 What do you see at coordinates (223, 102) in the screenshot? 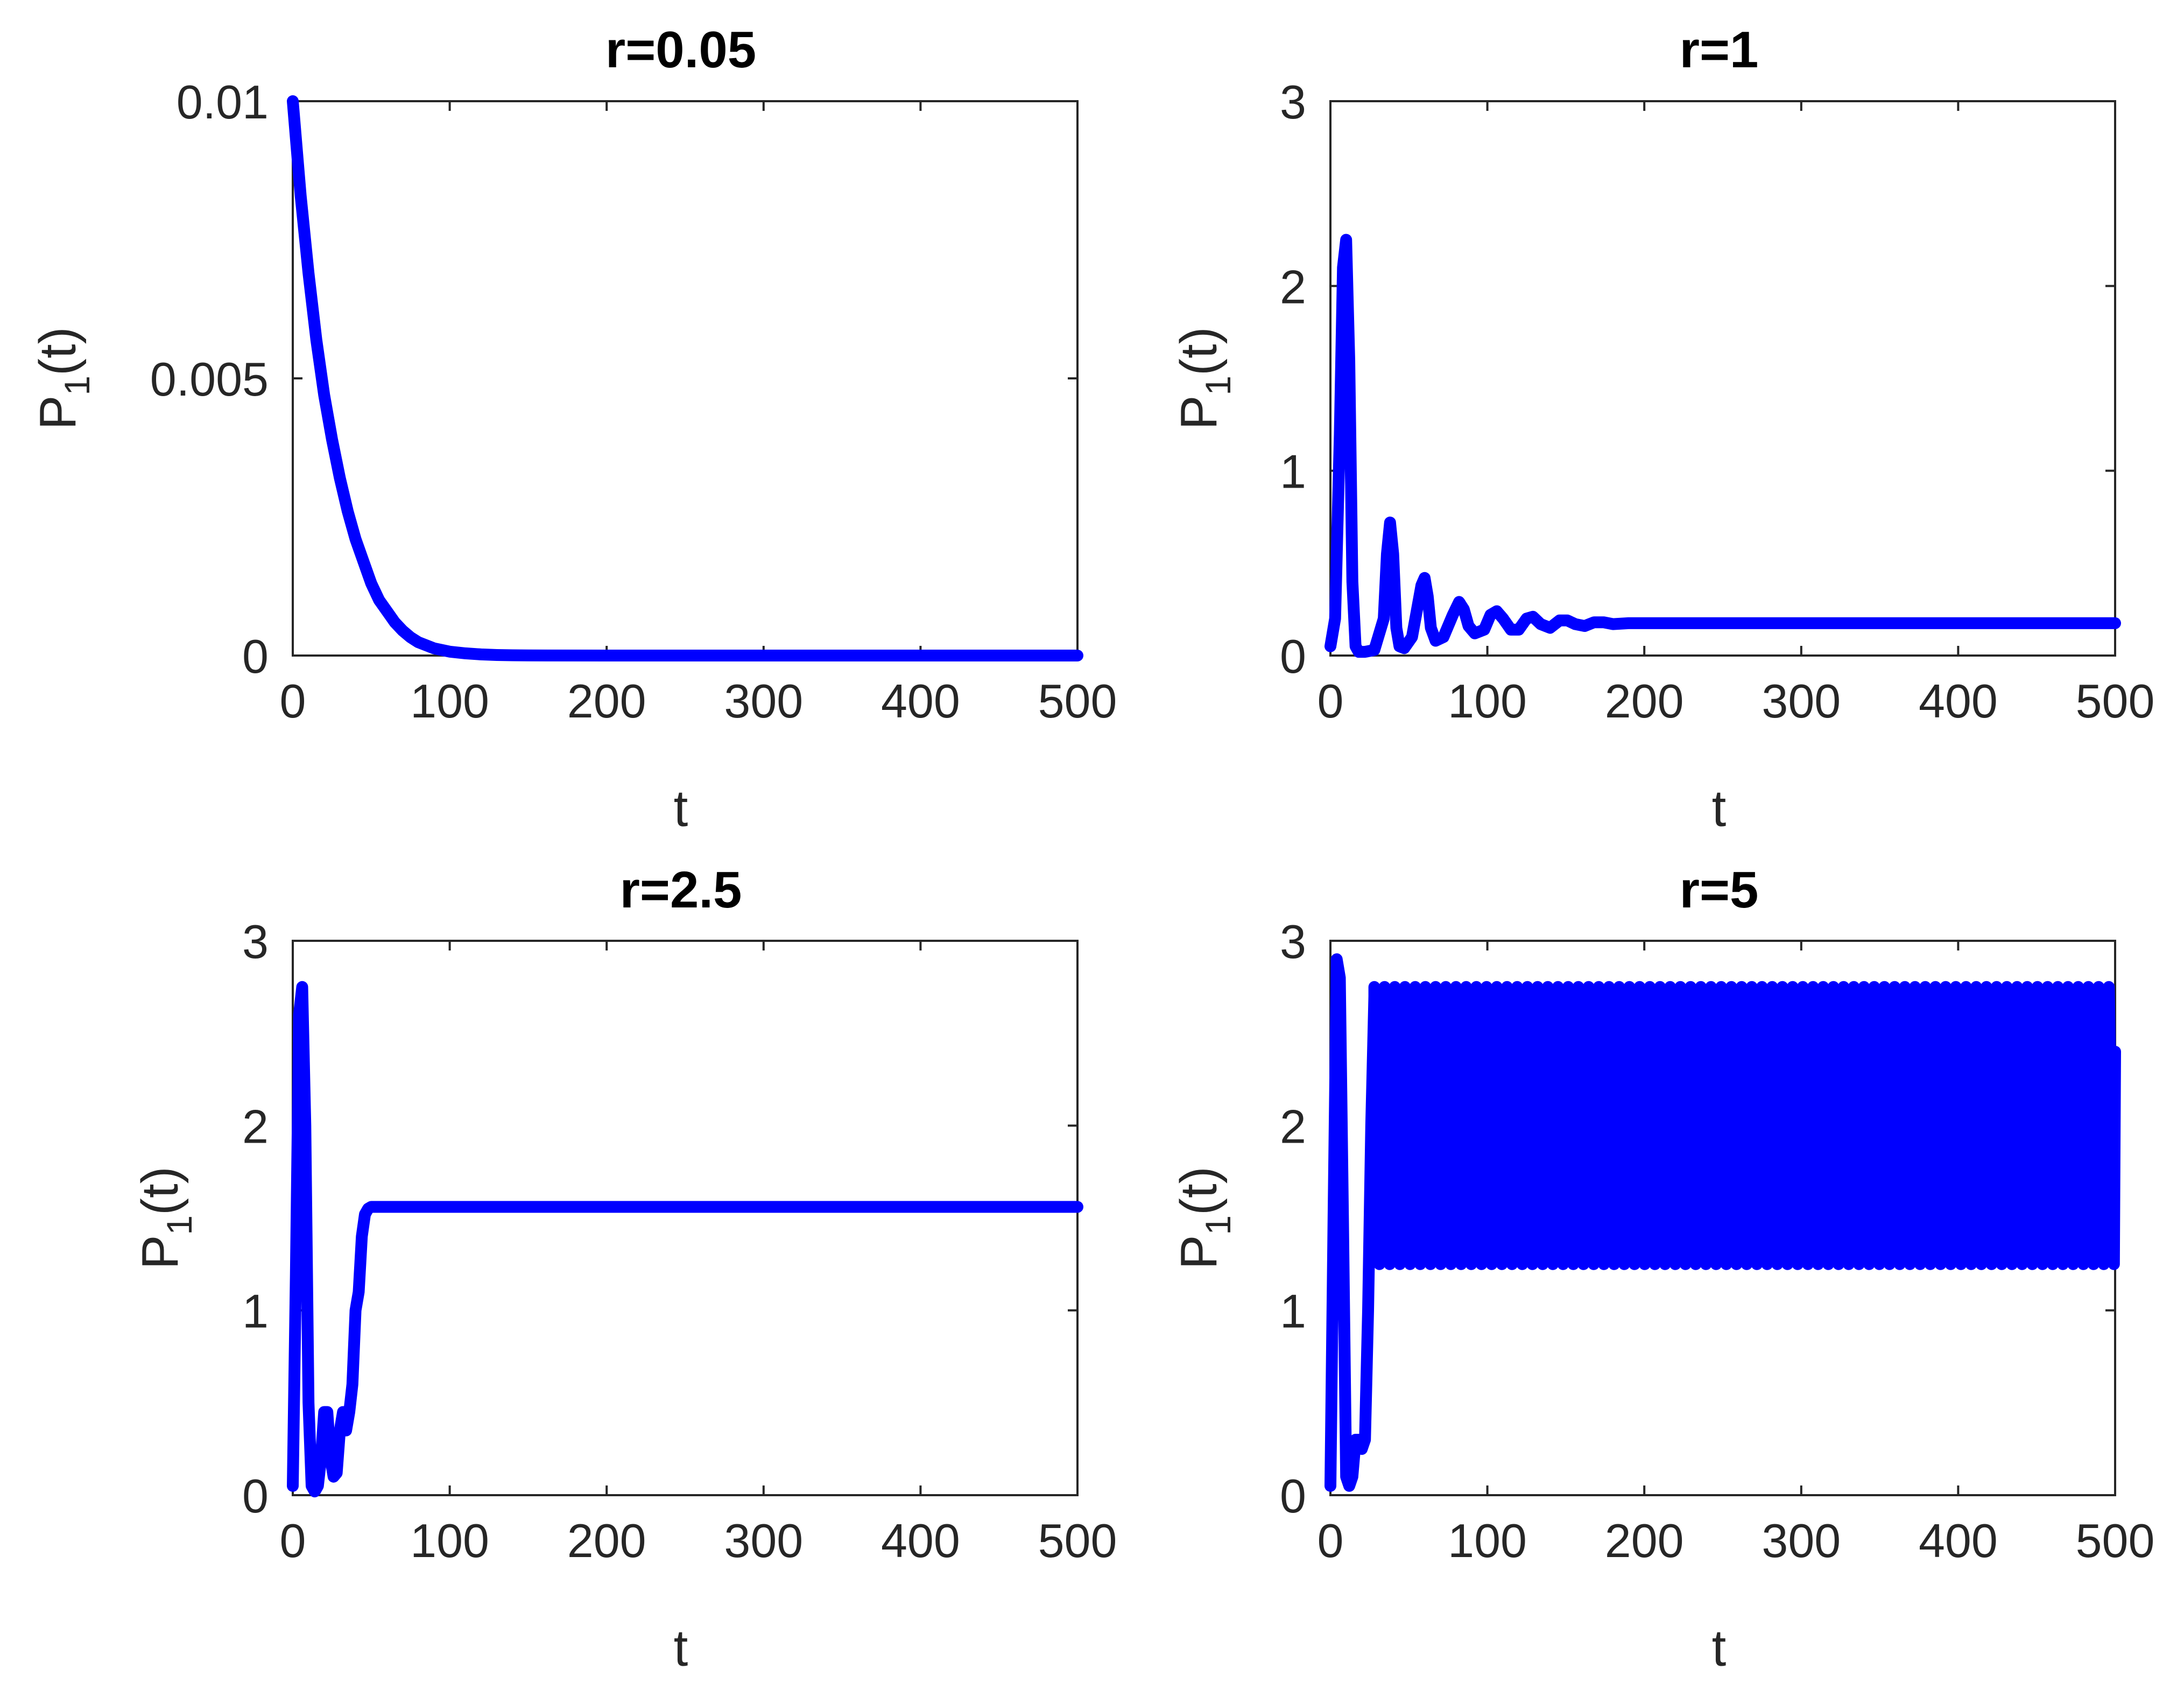
I see `y-tick-label: 0.01` at bounding box center [223, 102].